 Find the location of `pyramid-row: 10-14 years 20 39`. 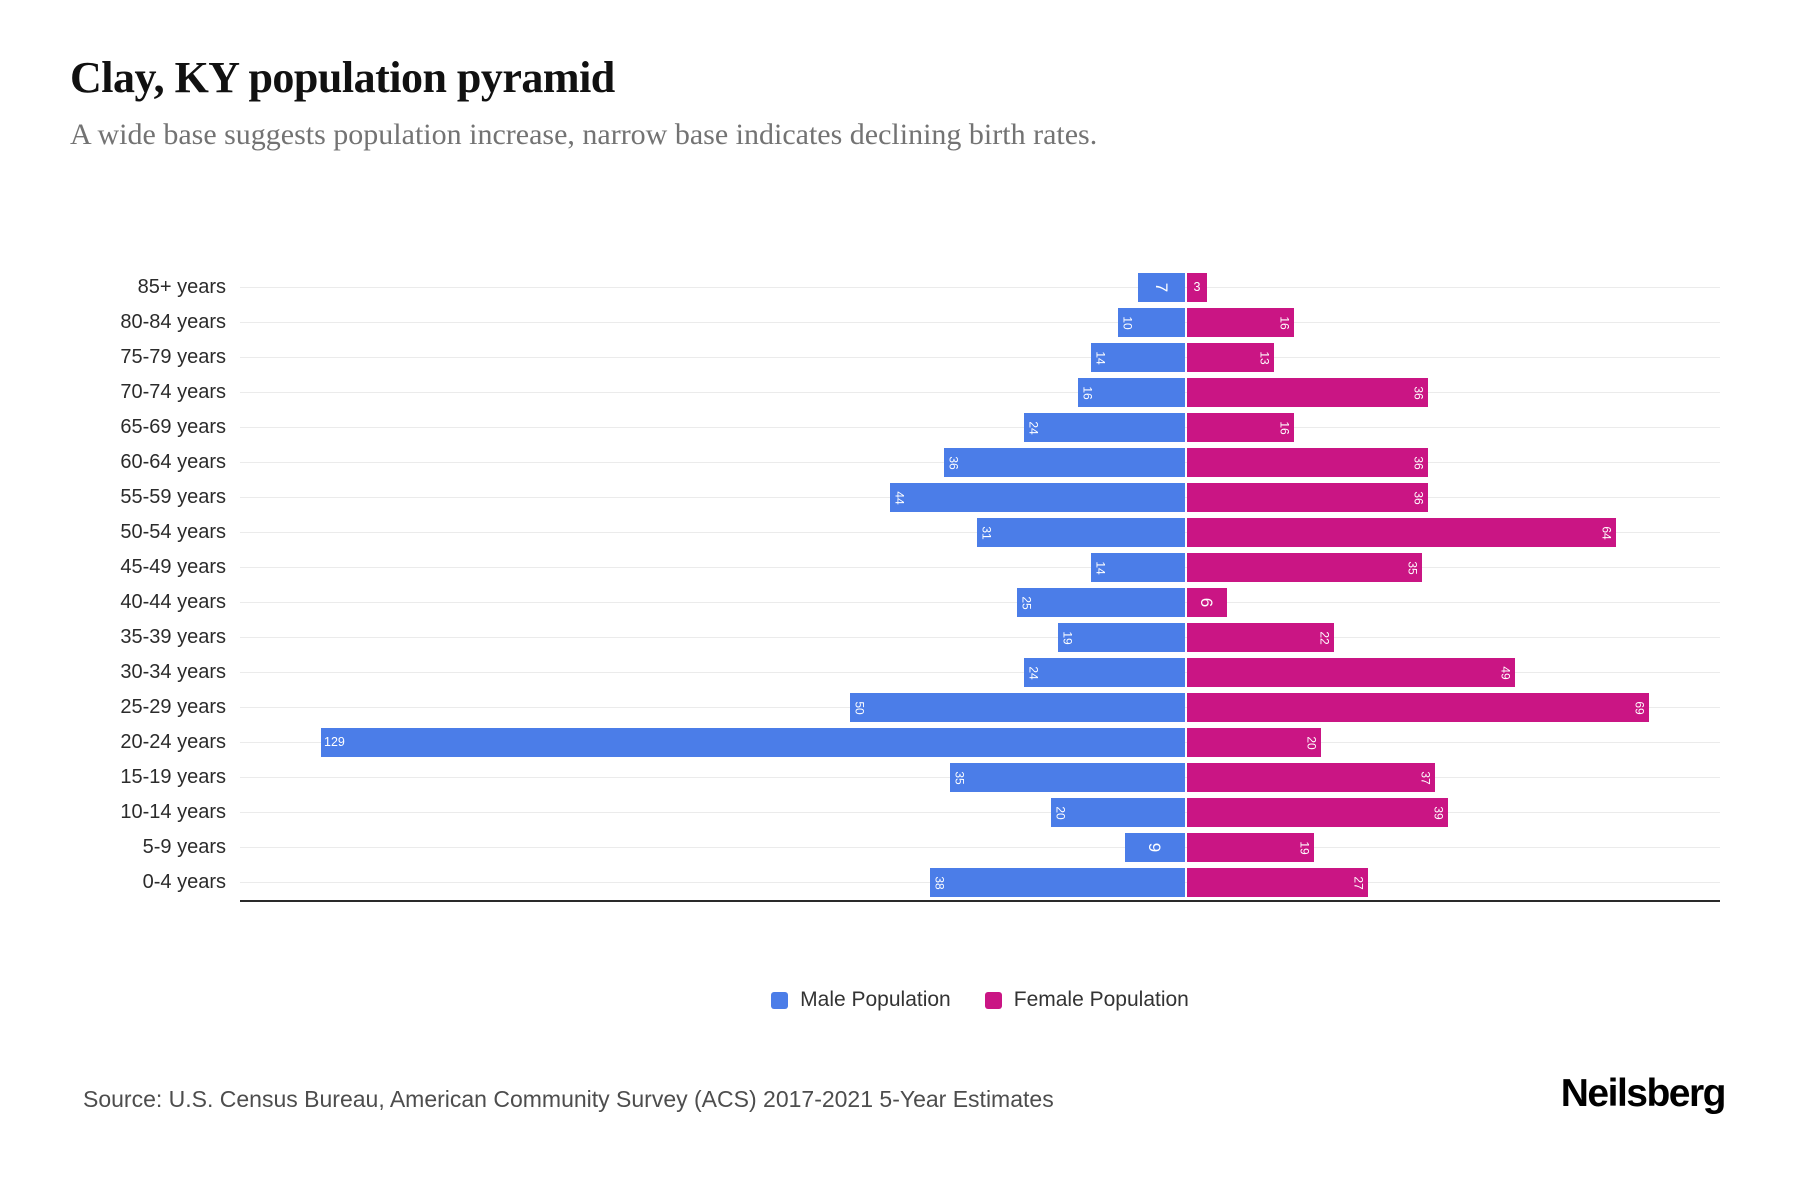

pyramid-row: 10-14 years 20 39 is located at coordinates (900, 812).